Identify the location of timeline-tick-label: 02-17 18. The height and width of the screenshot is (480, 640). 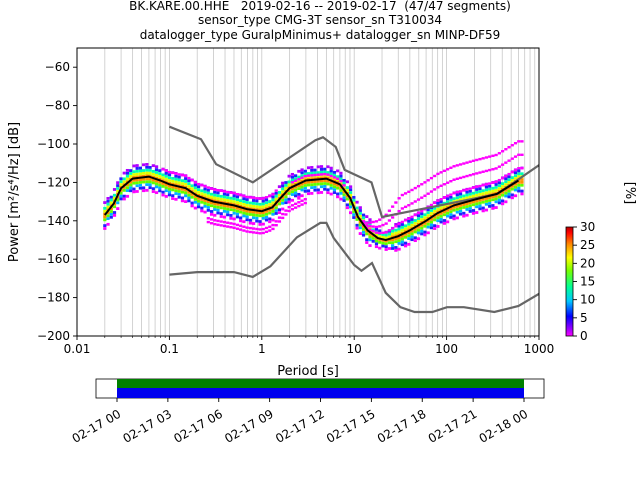
(402, 426).